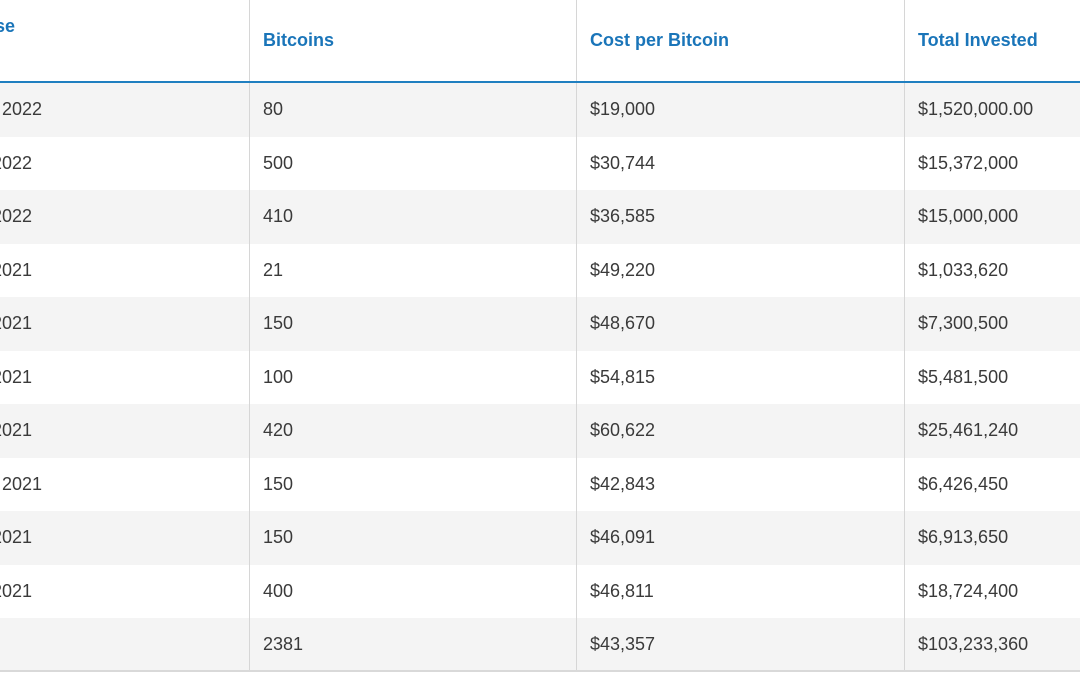 This screenshot has height=675, width=1080. Describe the element at coordinates (413, 217) in the screenshot. I see `cell-bitcoins: 410` at that location.